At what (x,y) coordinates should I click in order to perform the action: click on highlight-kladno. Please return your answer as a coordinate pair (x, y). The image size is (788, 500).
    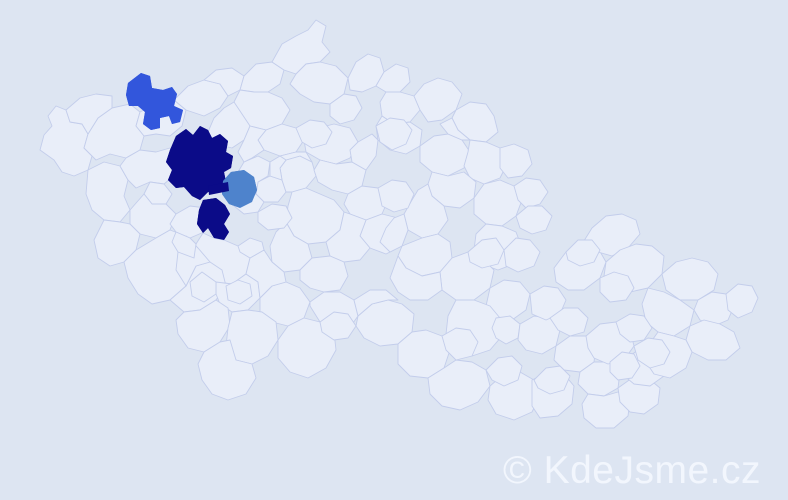
    Looking at the image, I should click on (239, 189).